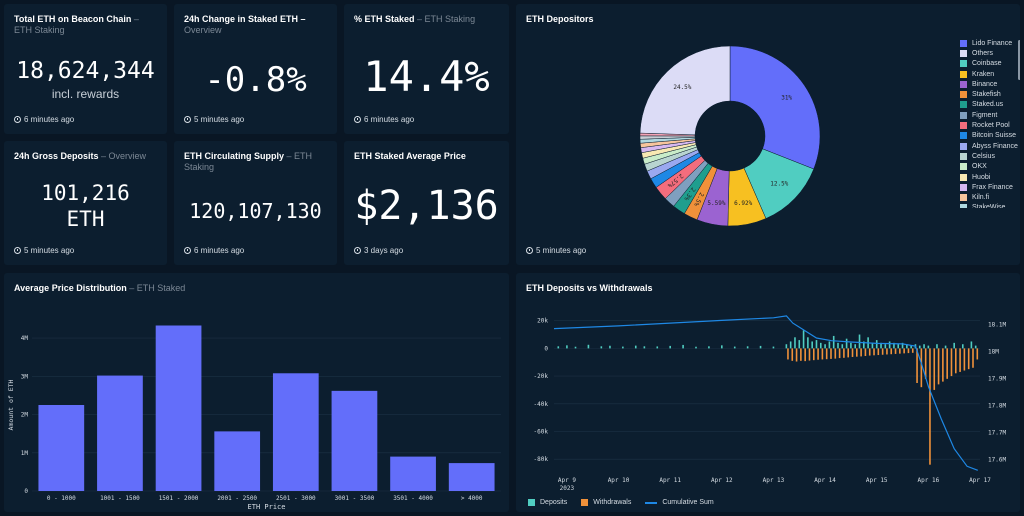  I want to click on legend-item-cumulative-sum: Cumulative Sum, so click(679, 502).